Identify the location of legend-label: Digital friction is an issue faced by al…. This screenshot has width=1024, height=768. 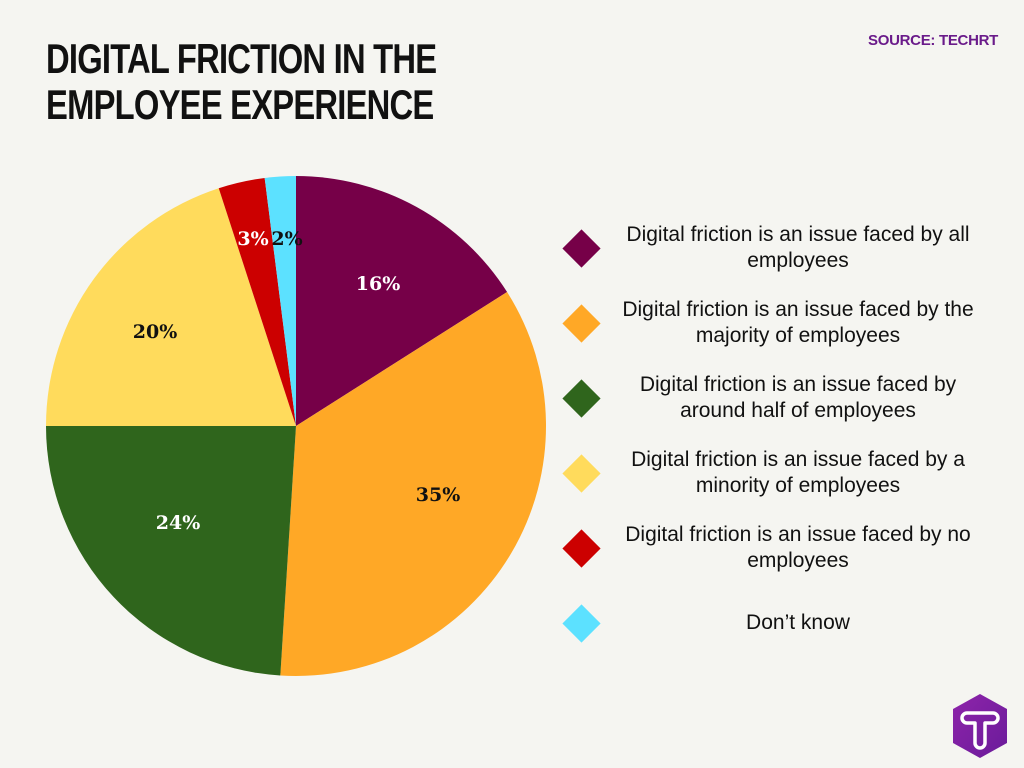
(798, 247).